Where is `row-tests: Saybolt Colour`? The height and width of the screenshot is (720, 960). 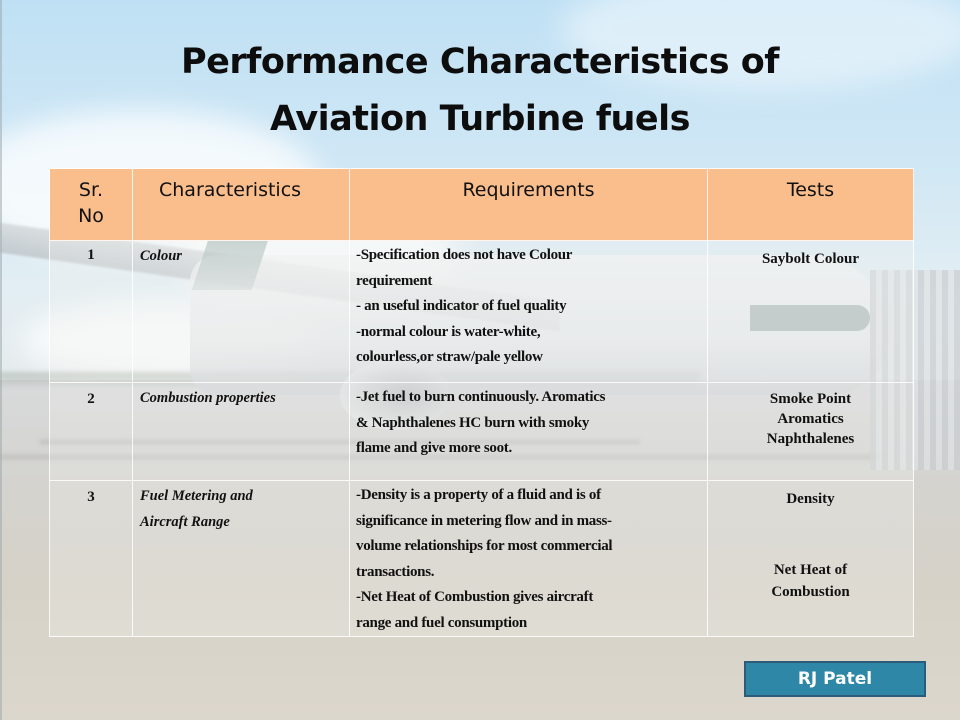
row-tests: Saybolt Colour is located at coordinates (810, 259).